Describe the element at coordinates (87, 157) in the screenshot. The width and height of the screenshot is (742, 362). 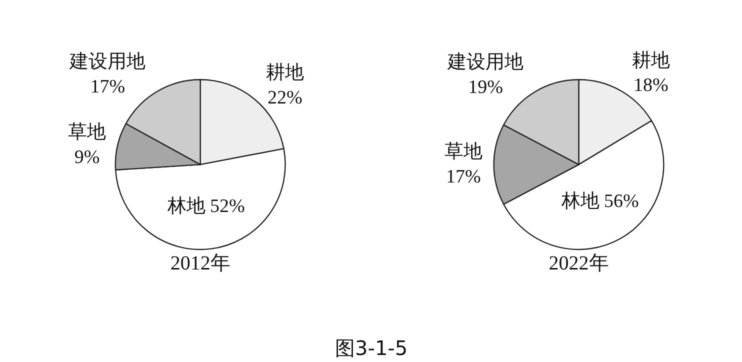
I see `data-label: 9%` at that location.